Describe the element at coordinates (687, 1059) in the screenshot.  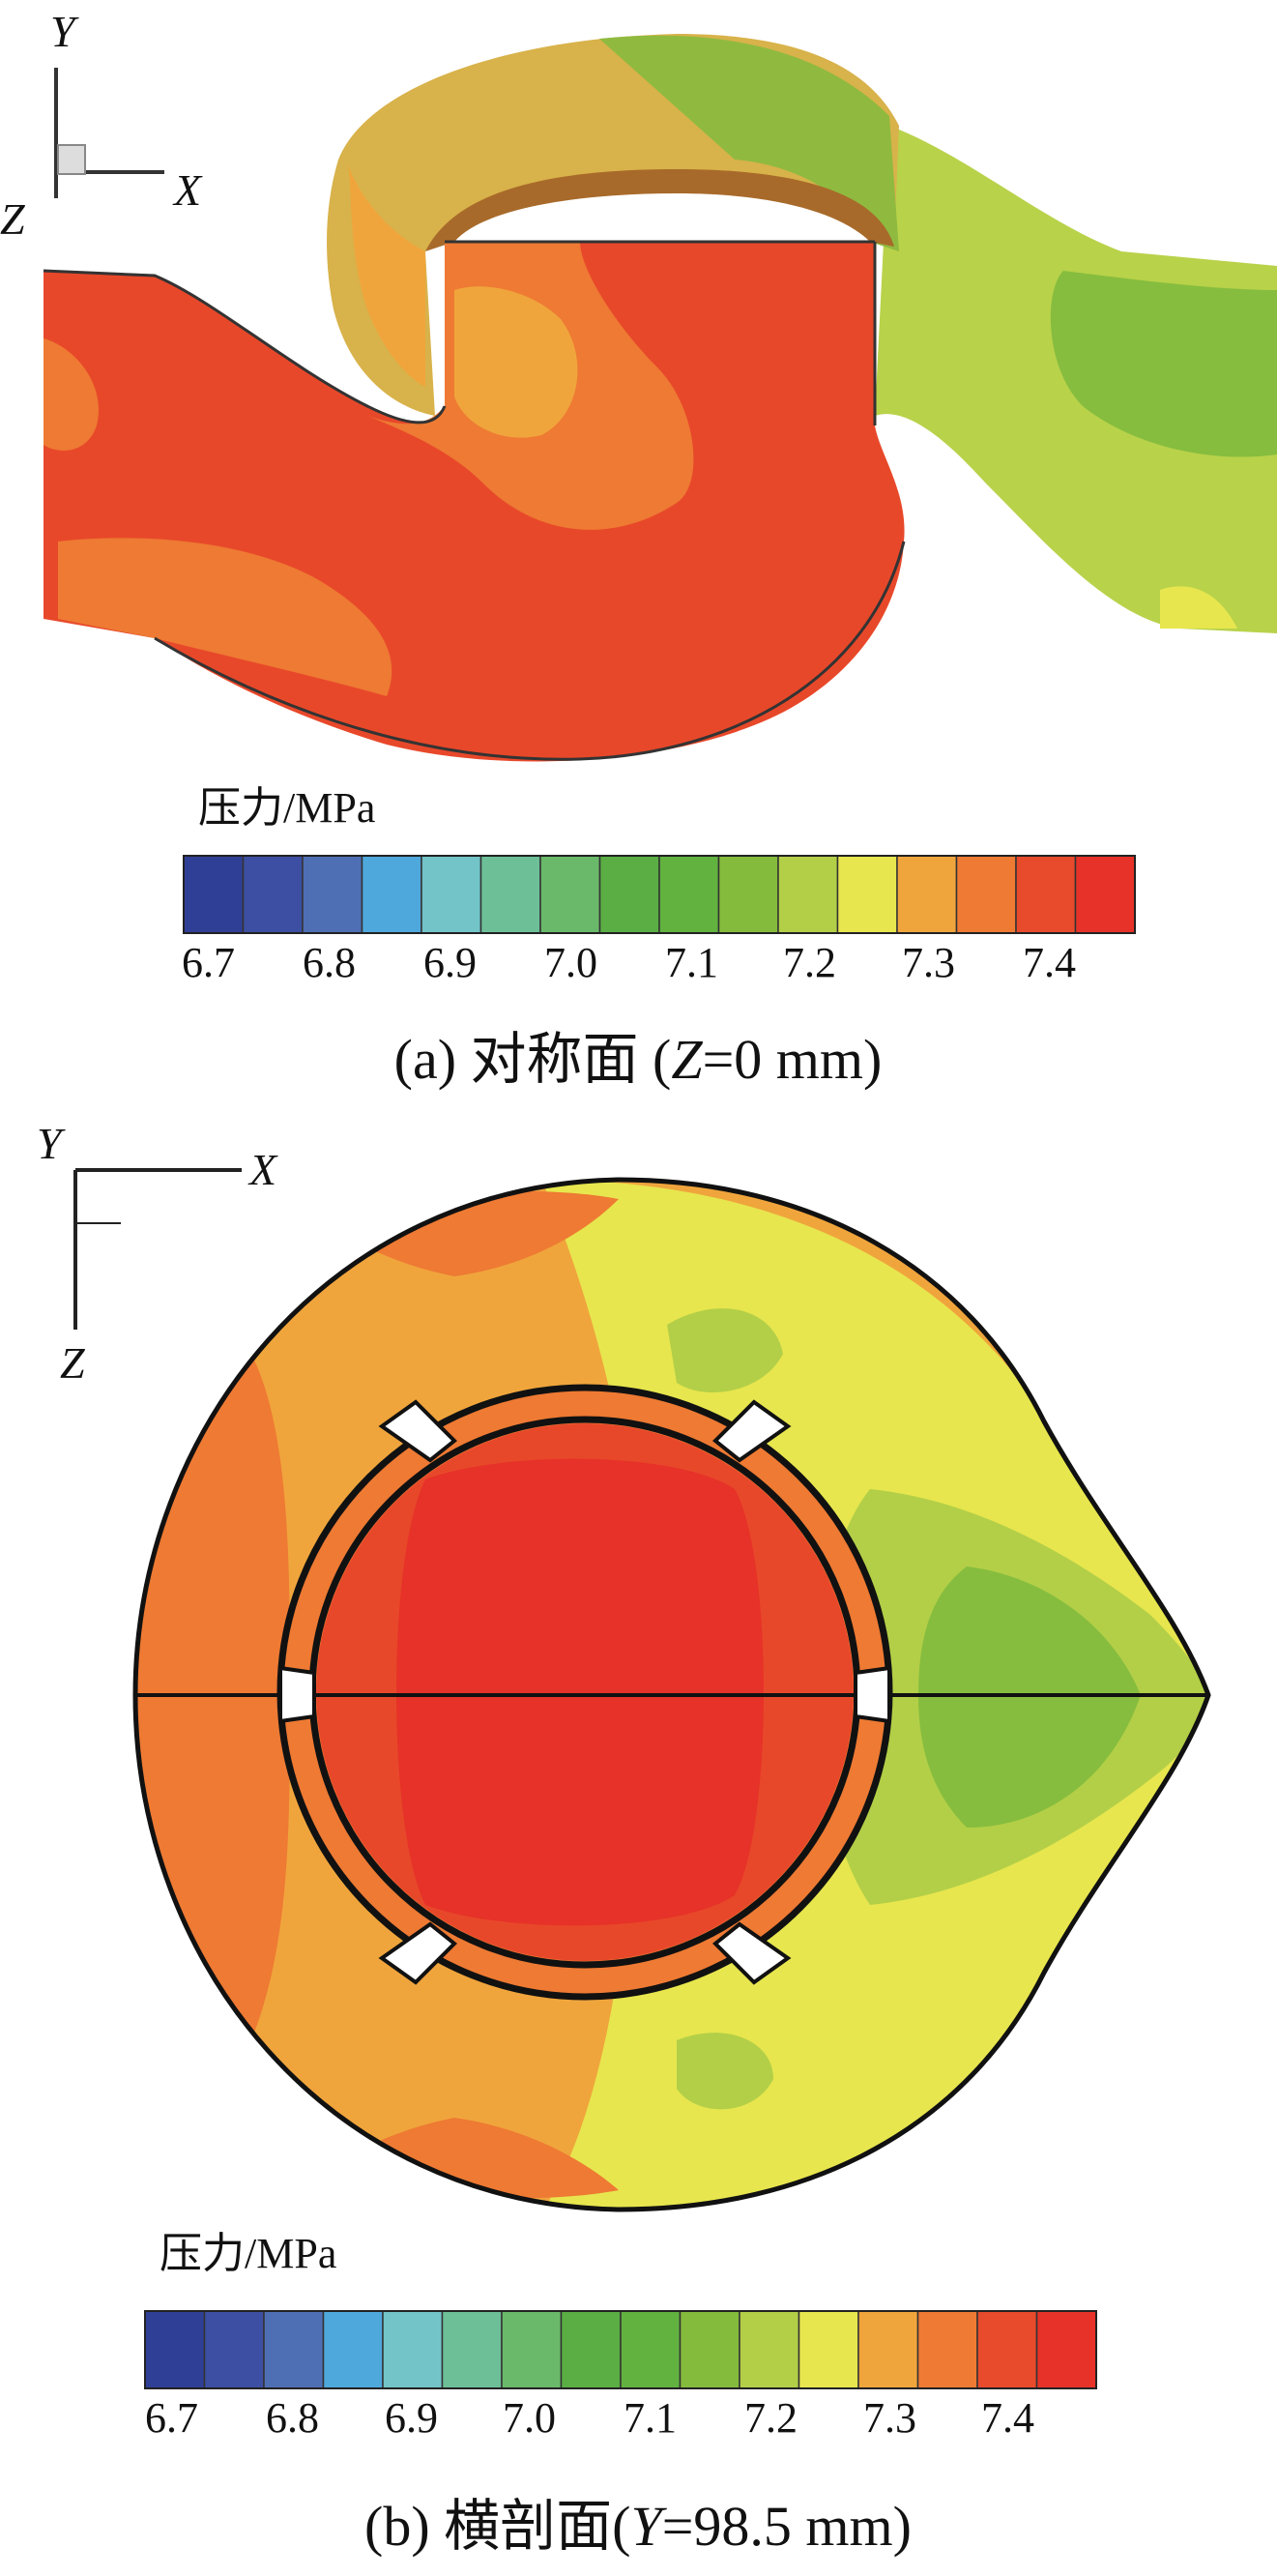
I see `caption-a-var: Z` at that location.